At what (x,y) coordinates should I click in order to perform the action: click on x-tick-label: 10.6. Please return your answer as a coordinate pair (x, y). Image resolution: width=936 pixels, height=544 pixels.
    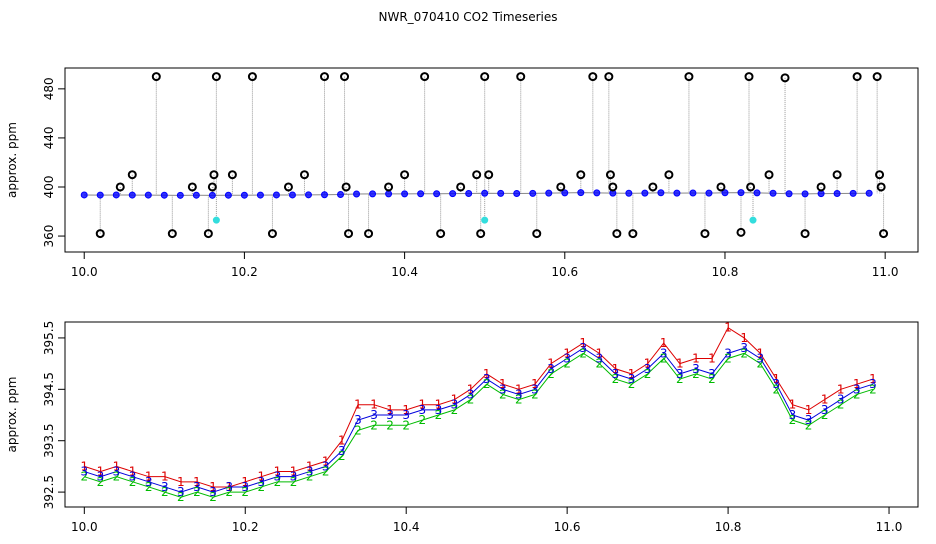
    Looking at the image, I should click on (567, 527).